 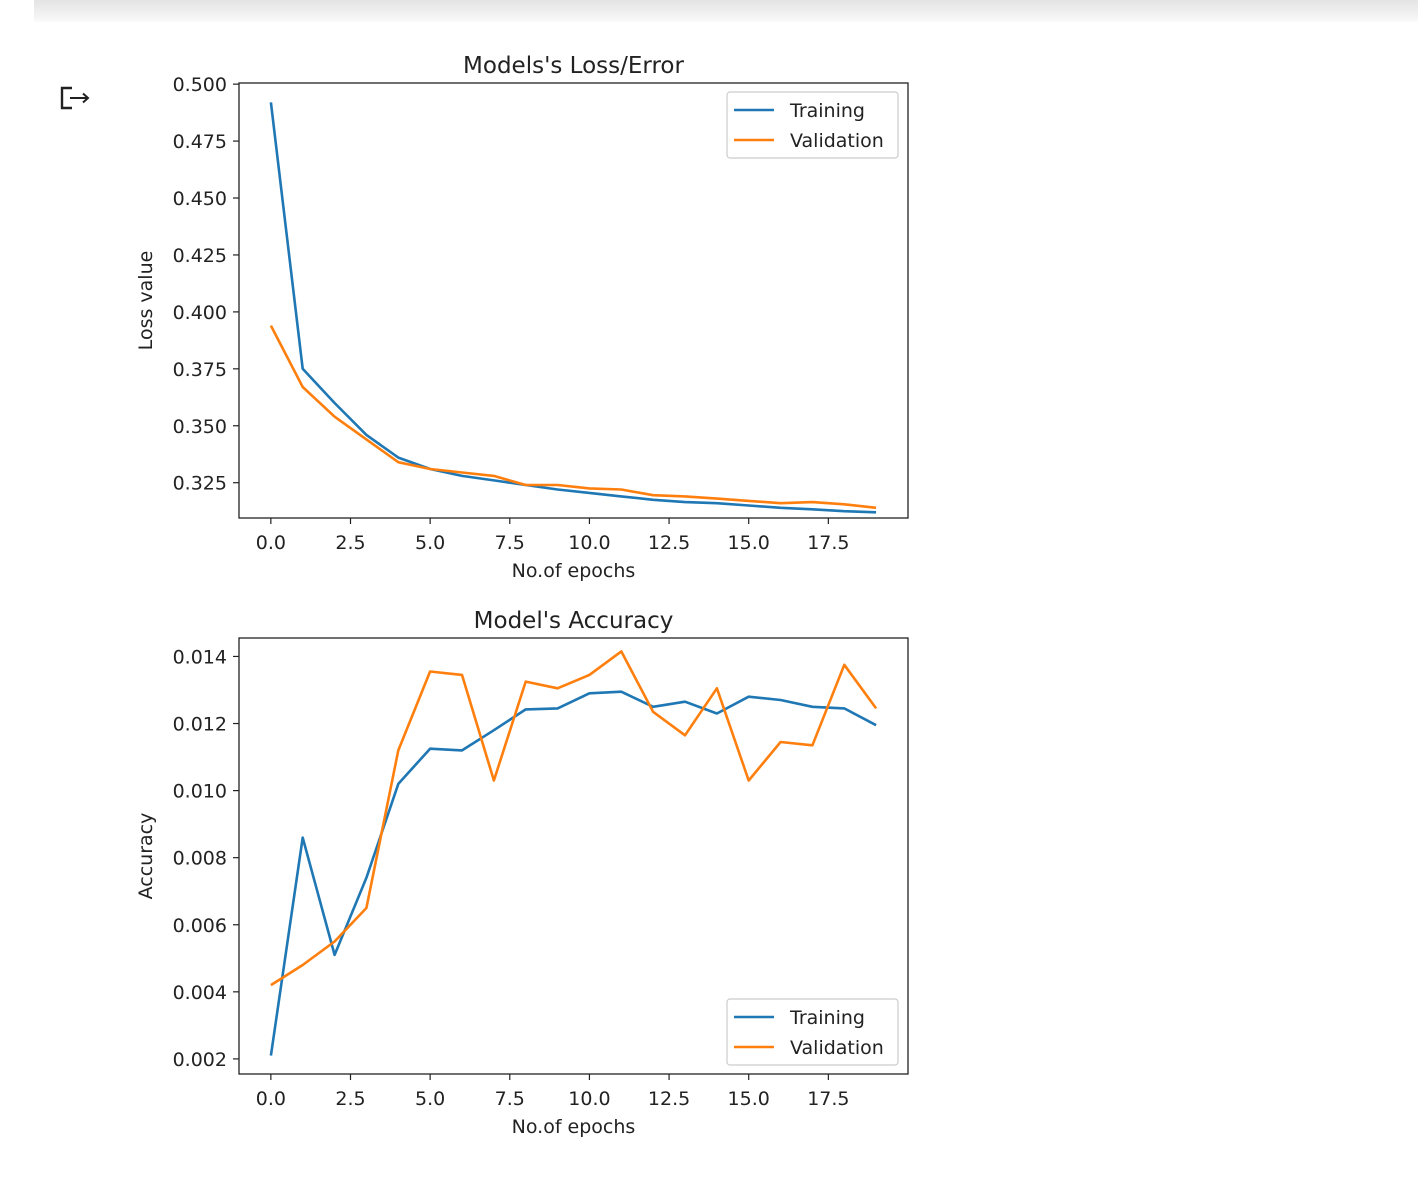 I want to click on y-tick-label: 0.375, so click(x=200, y=370).